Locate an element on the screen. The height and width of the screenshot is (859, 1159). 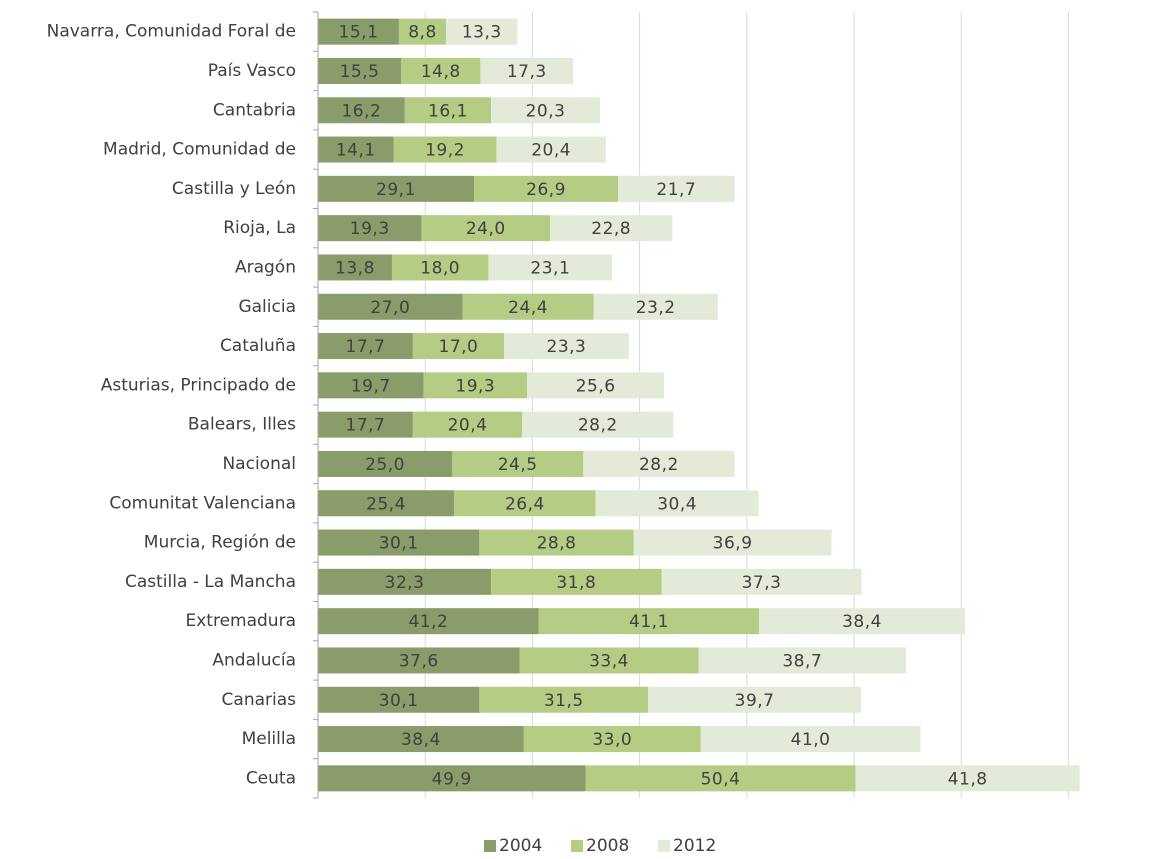
data-label-2012: 37,3 is located at coordinates (762, 583).